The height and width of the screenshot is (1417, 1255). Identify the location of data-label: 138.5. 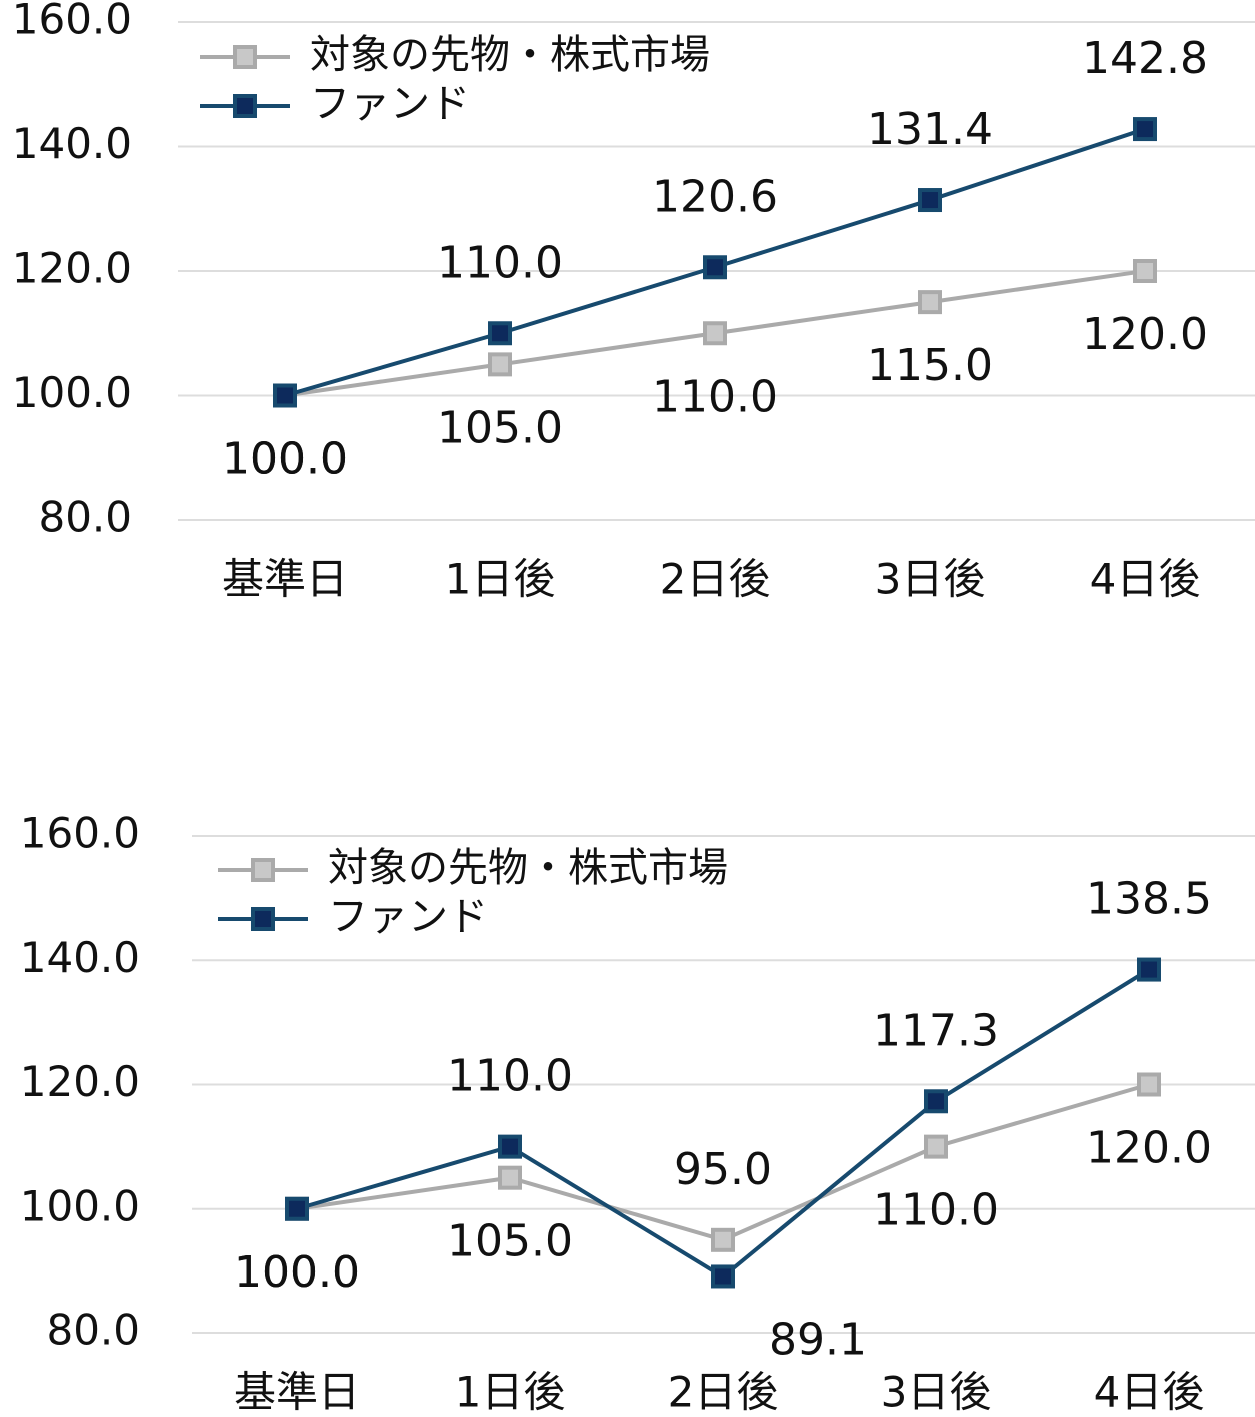
(1149, 899).